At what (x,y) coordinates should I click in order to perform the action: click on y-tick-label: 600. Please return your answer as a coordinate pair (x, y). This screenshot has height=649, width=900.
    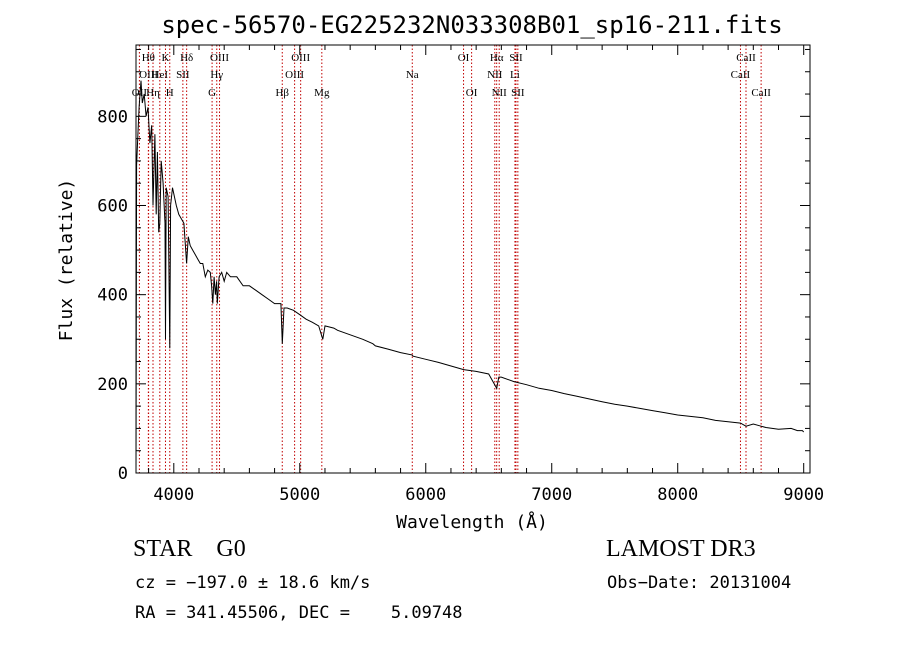
    Looking at the image, I should click on (112, 207).